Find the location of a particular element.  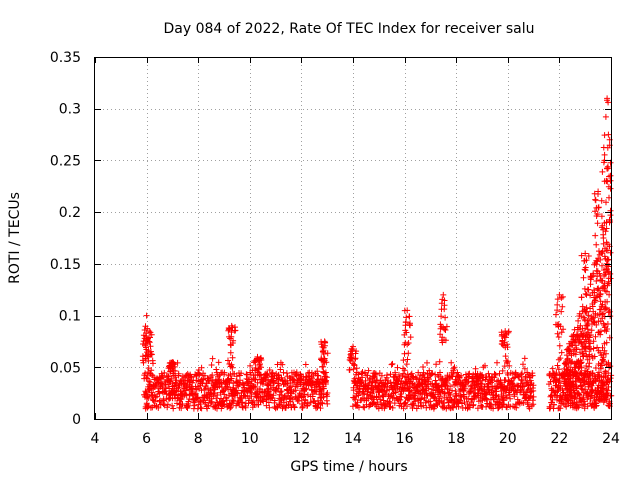

x-tick-label: 16 is located at coordinates (405, 439).